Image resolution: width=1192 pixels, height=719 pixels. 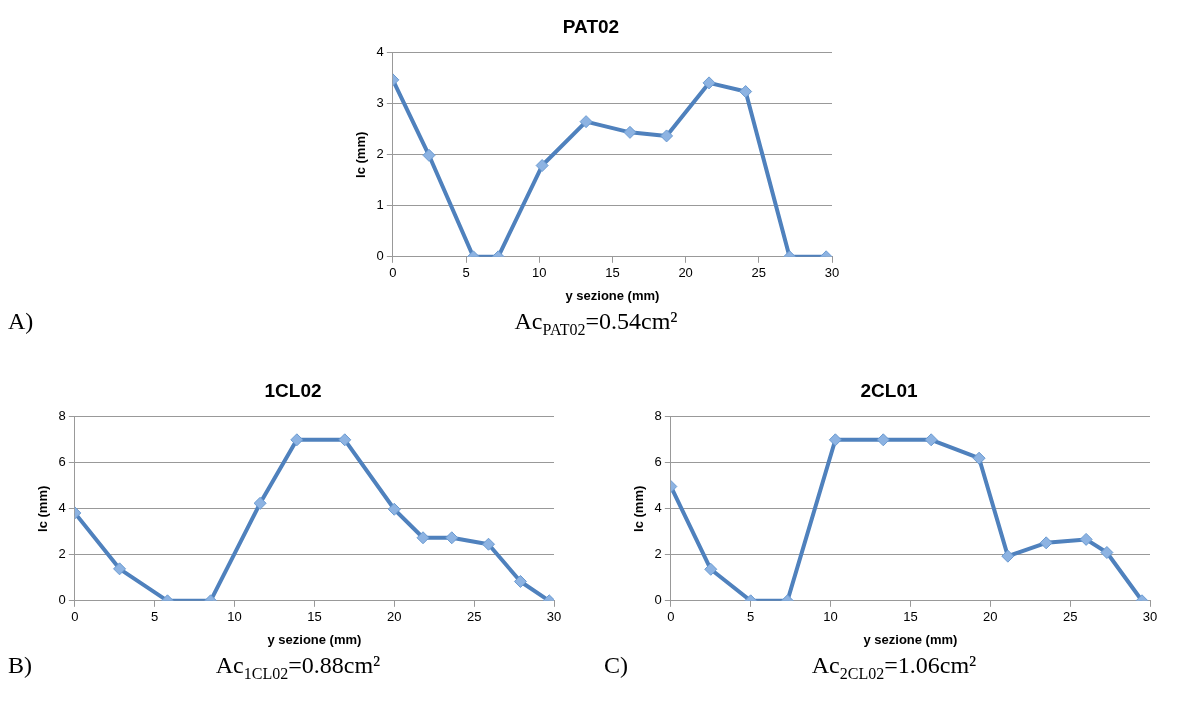 What do you see at coordinates (591, 26) in the screenshot?
I see `chart-title: PAT02` at bounding box center [591, 26].